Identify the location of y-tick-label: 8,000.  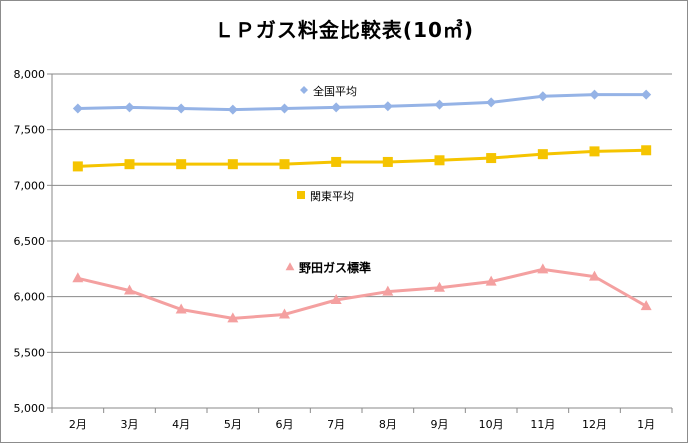
(30, 74).